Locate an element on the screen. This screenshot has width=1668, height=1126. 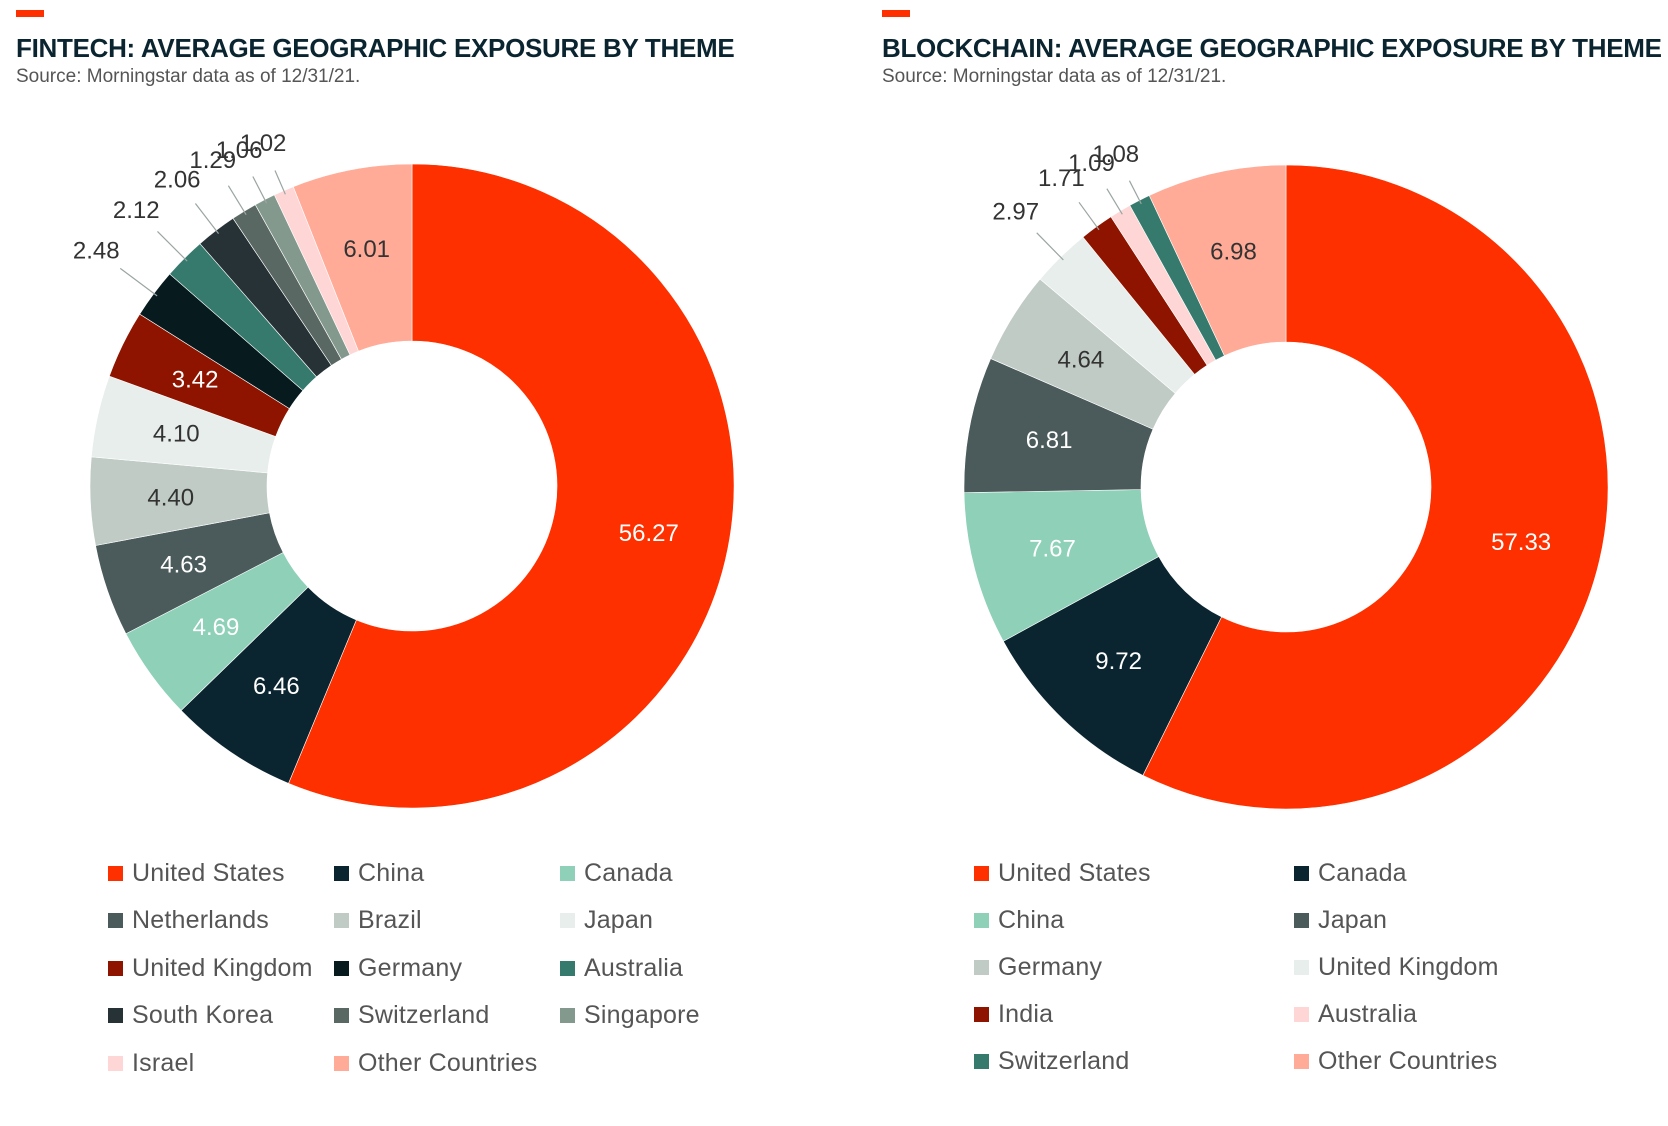
leader-line-israel is located at coordinates (280, 182).